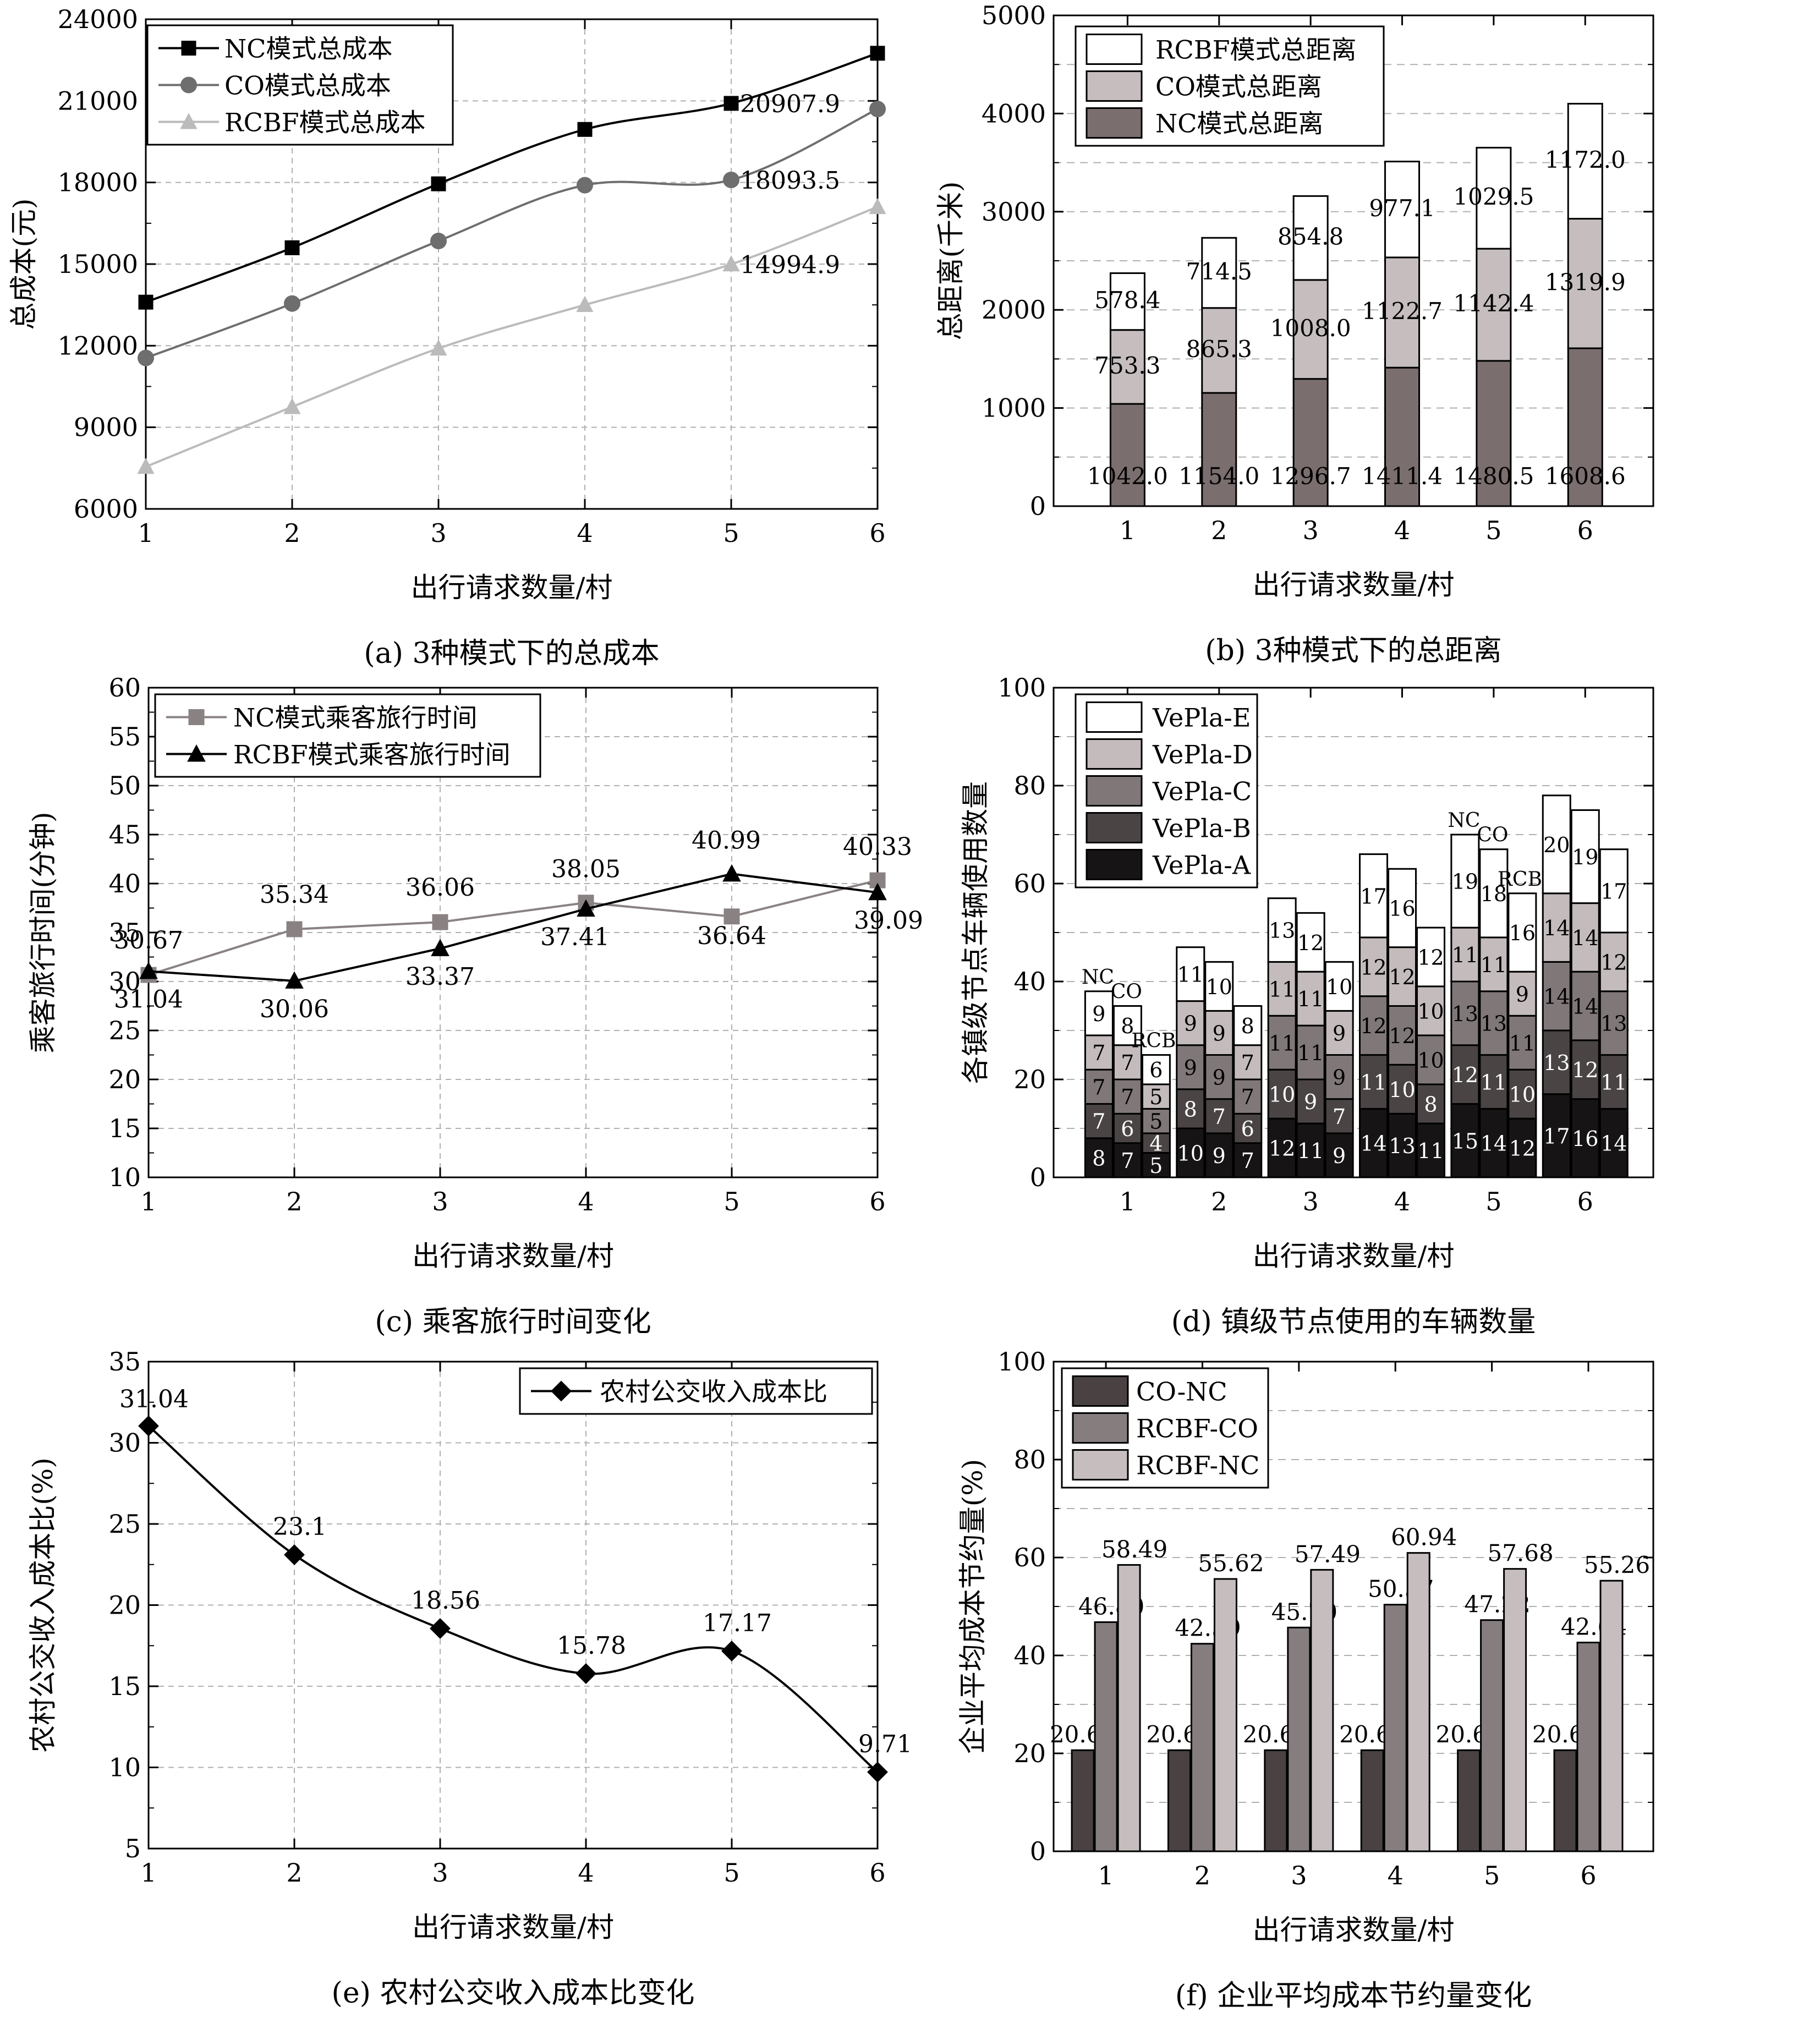 The height and width of the screenshot is (2018, 1820). What do you see at coordinates (106, 509) in the screenshot?
I see `y-tick-label: 6000` at bounding box center [106, 509].